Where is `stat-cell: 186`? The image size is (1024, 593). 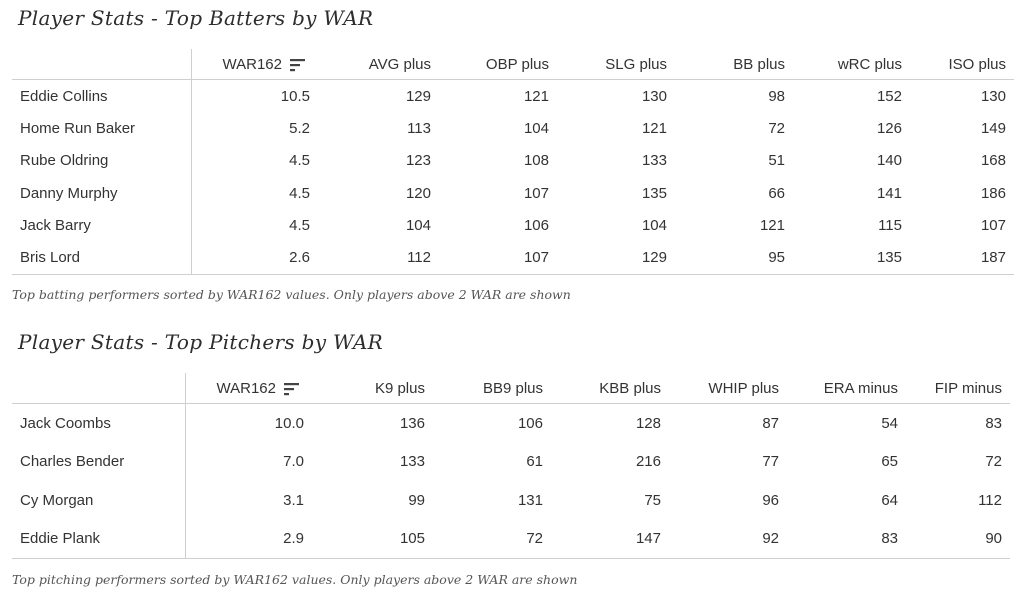
stat-cell: 186 is located at coordinates (993, 193).